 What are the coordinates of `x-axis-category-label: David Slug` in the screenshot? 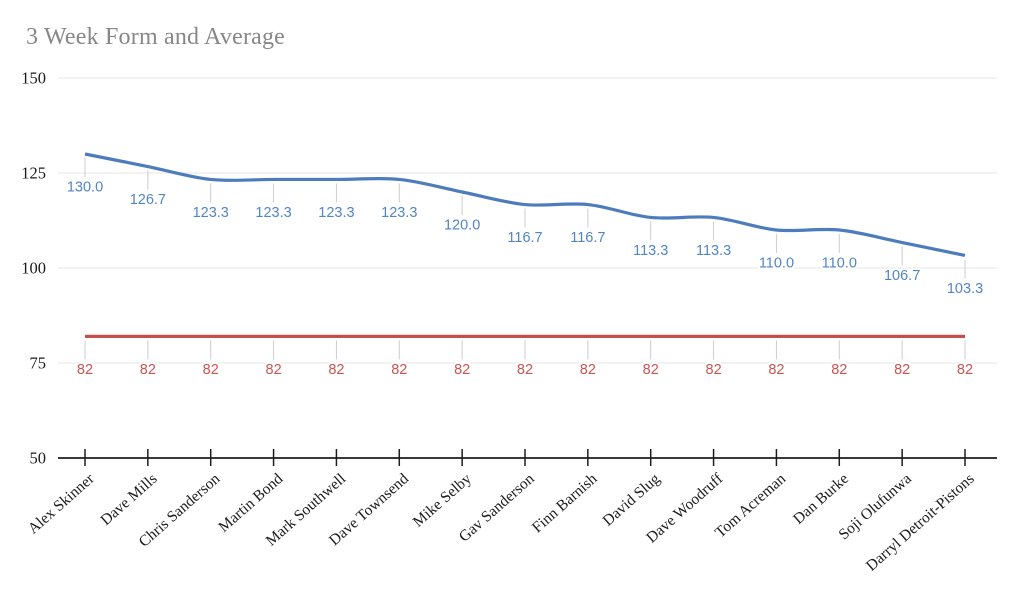 It's located at (632, 499).